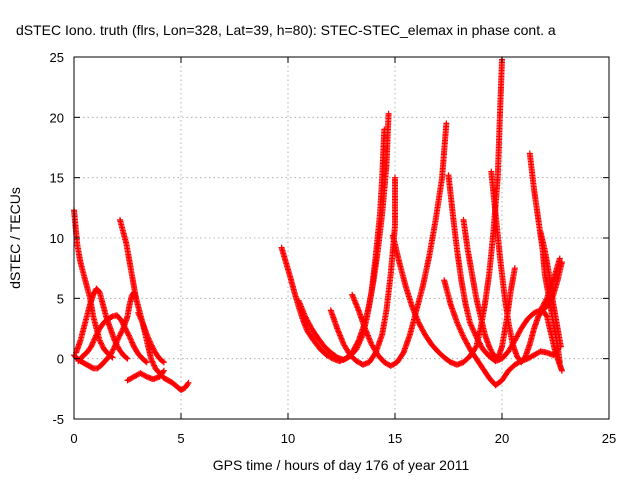  I want to click on x-axis-label: GPS time / hours of day 176 of year 2011, so click(341, 465).